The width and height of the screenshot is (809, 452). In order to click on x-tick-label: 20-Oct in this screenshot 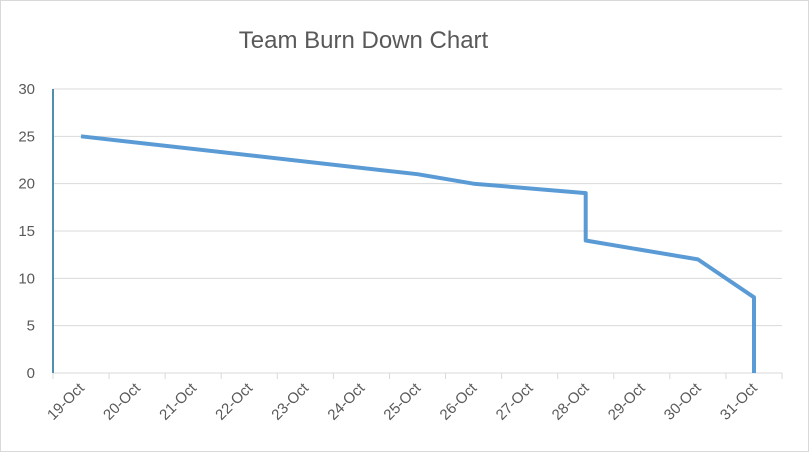, I will do `click(122, 401)`.